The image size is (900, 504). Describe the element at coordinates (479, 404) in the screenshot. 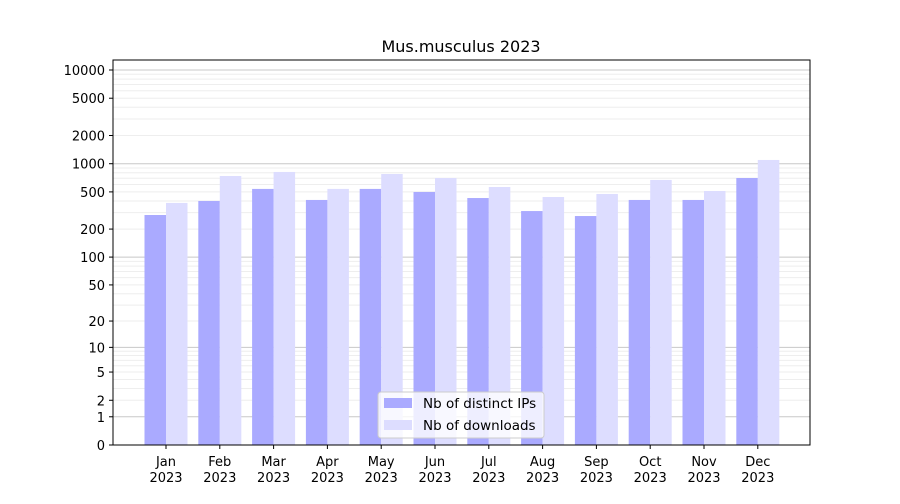

I see `legend-label-ips: Nb of distinct IPs` at that location.